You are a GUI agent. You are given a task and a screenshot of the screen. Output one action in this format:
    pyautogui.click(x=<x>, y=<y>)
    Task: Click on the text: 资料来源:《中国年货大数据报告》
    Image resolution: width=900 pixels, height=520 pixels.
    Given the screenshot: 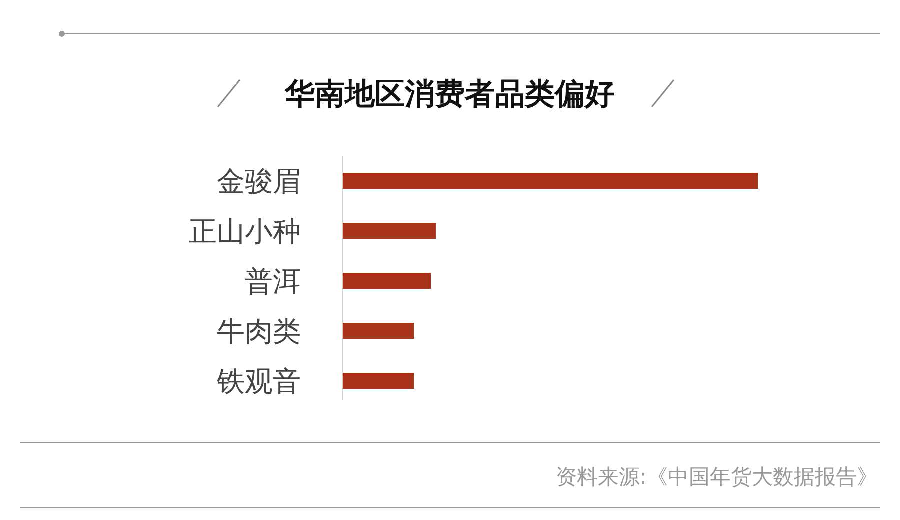 What is the action you would take?
    pyautogui.click(x=717, y=477)
    